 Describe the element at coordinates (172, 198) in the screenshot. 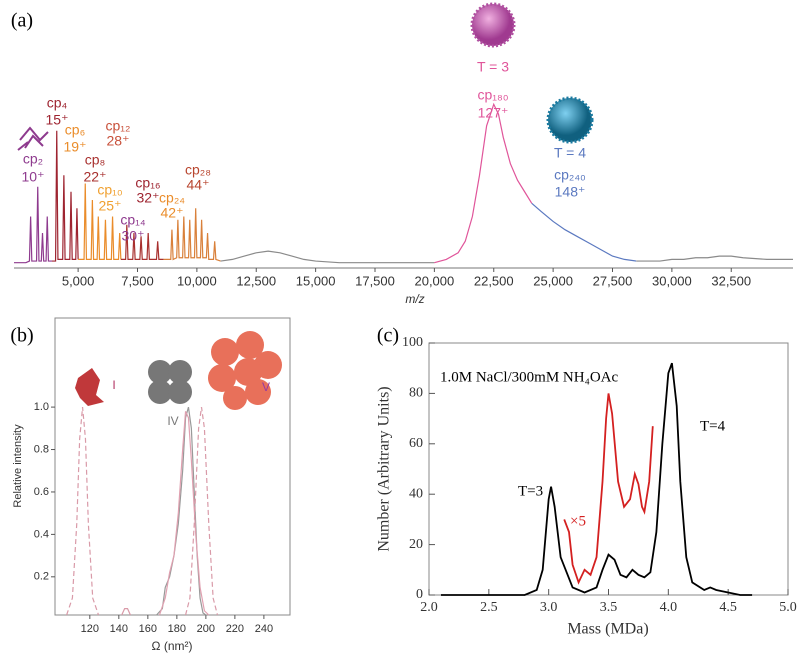

I see `annotation: cp₂₄` at that location.